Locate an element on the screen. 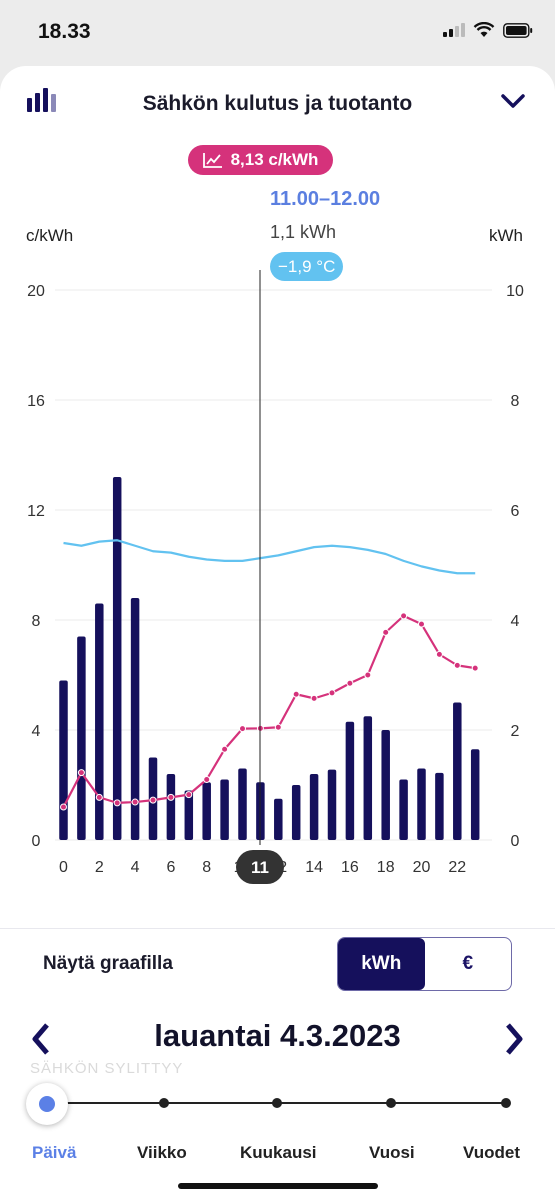 The height and width of the screenshot is (1200, 555). slider-stop-week is located at coordinates (164, 1103).